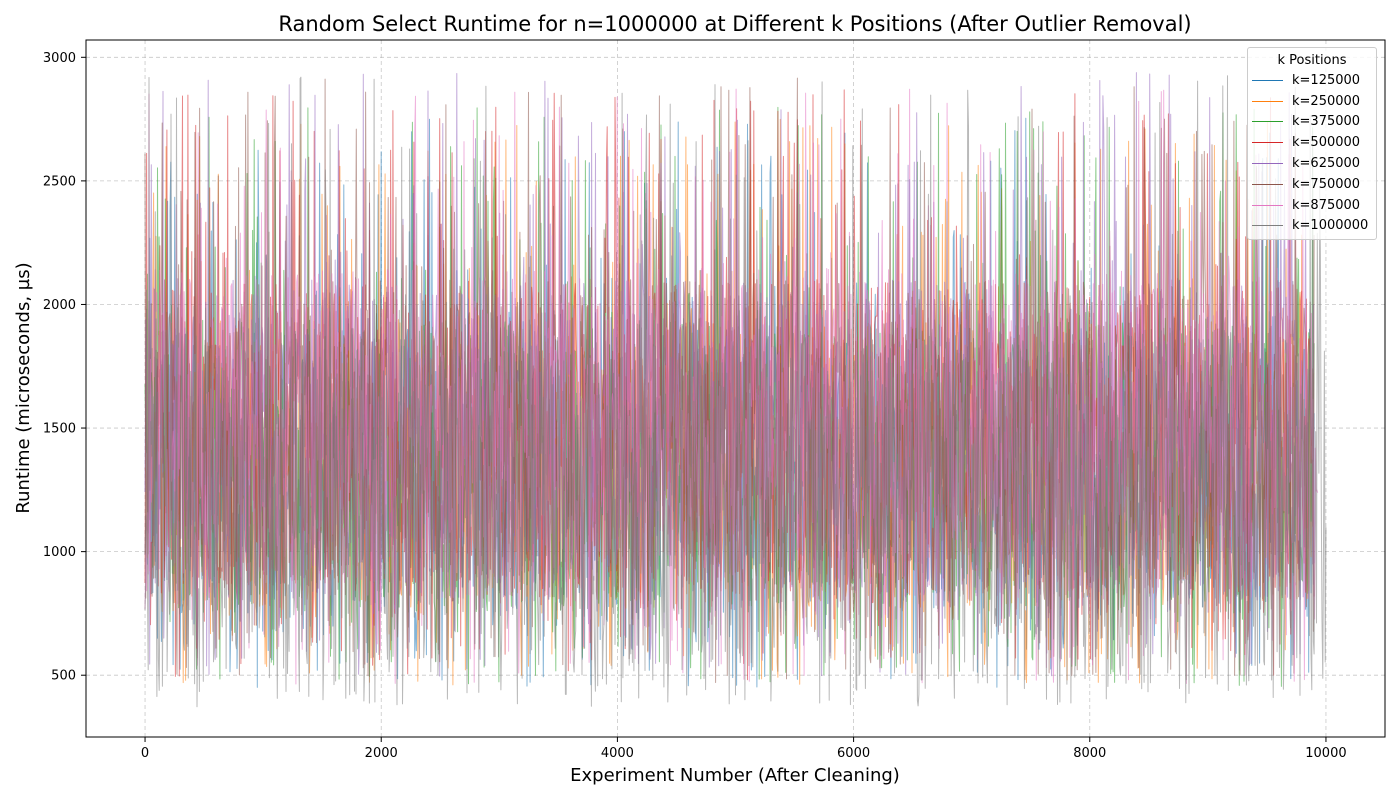  What do you see at coordinates (1326, 122) in the screenshot?
I see `legend-label: k=375000` at bounding box center [1326, 122].